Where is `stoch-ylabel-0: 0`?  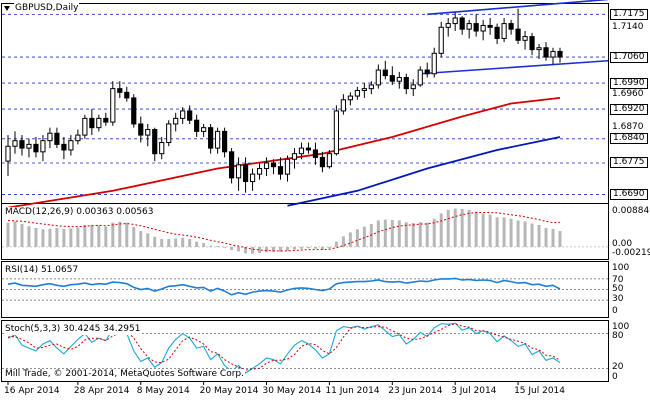 stoch-ylabel-0: 0 is located at coordinates (615, 377).